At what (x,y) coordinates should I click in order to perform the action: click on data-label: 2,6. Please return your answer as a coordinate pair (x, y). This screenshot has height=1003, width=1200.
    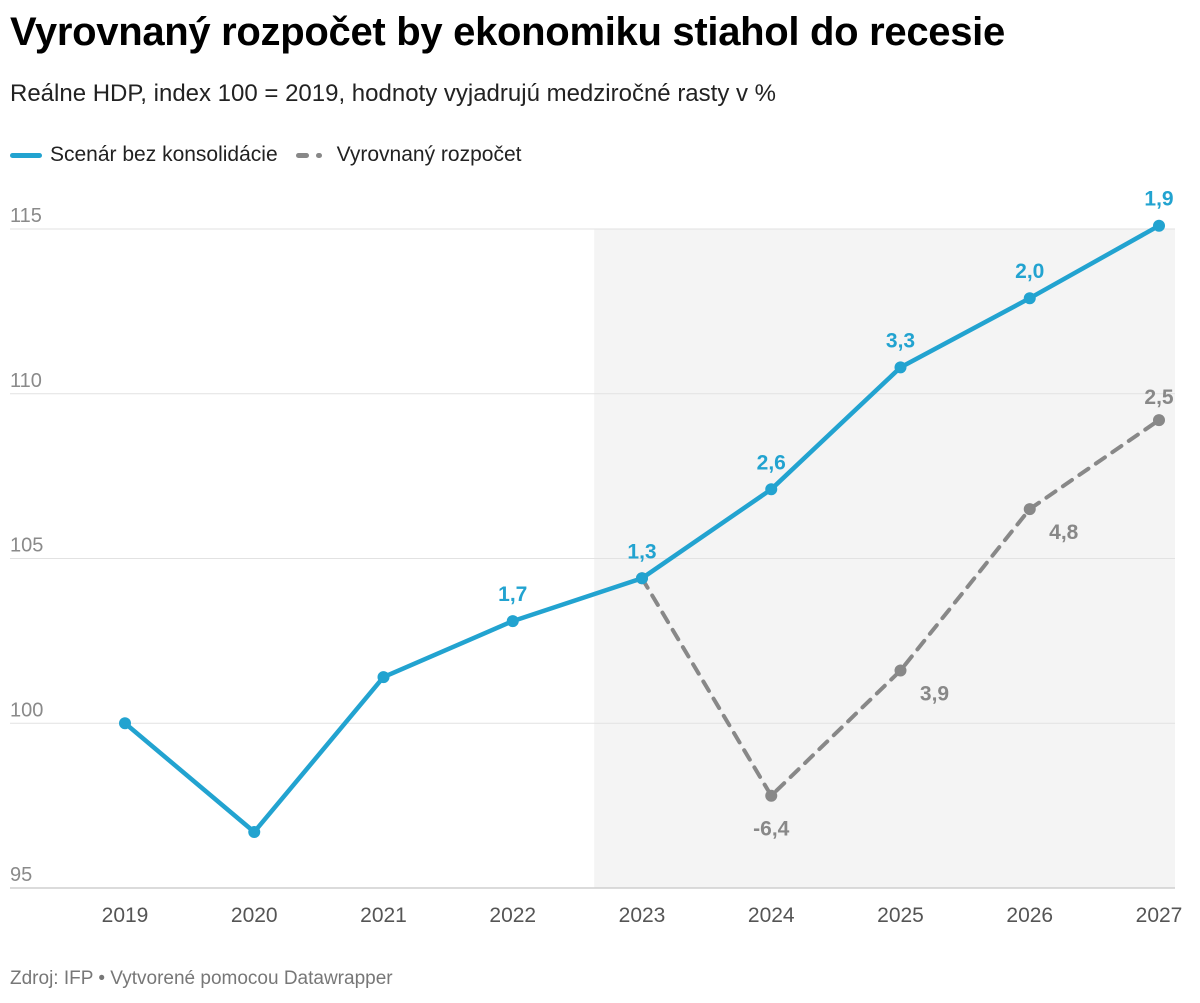
    Looking at the image, I should click on (771, 462).